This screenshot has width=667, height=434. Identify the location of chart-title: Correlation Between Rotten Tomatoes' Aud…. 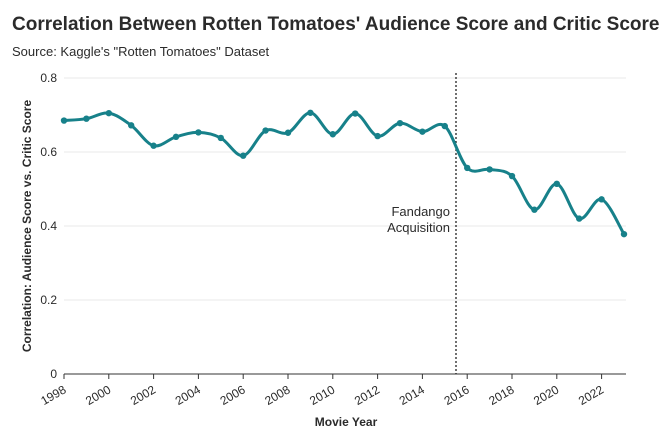
(336, 24).